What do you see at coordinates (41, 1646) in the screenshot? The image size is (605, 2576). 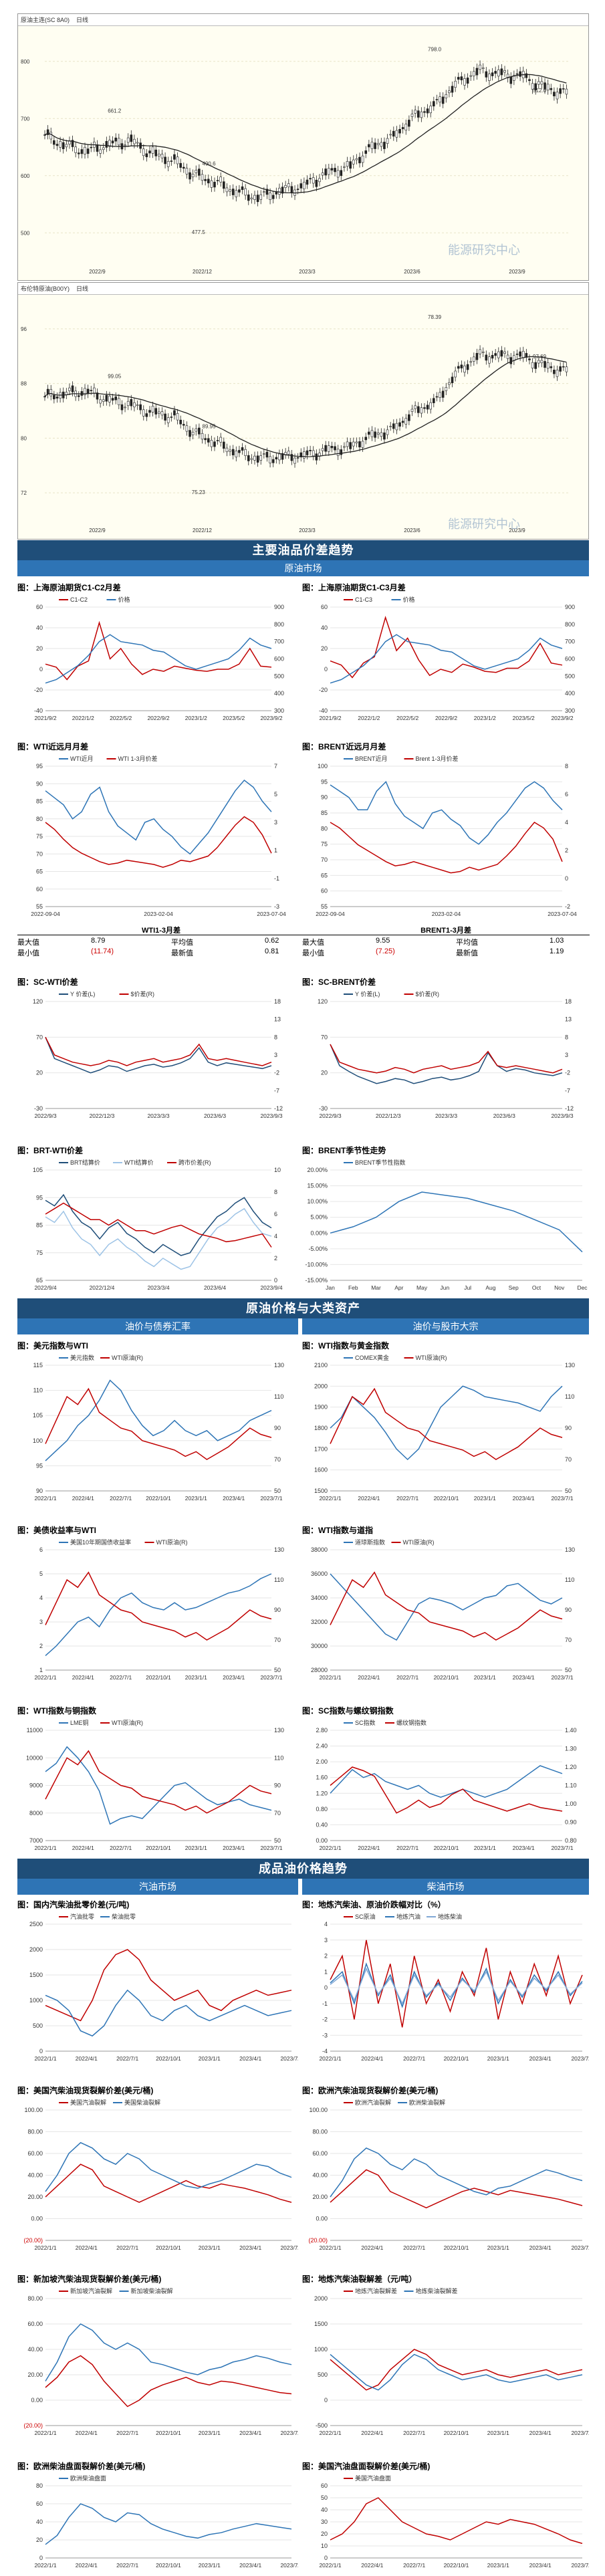 I see `y-tick-label: 2` at bounding box center [41, 1646].